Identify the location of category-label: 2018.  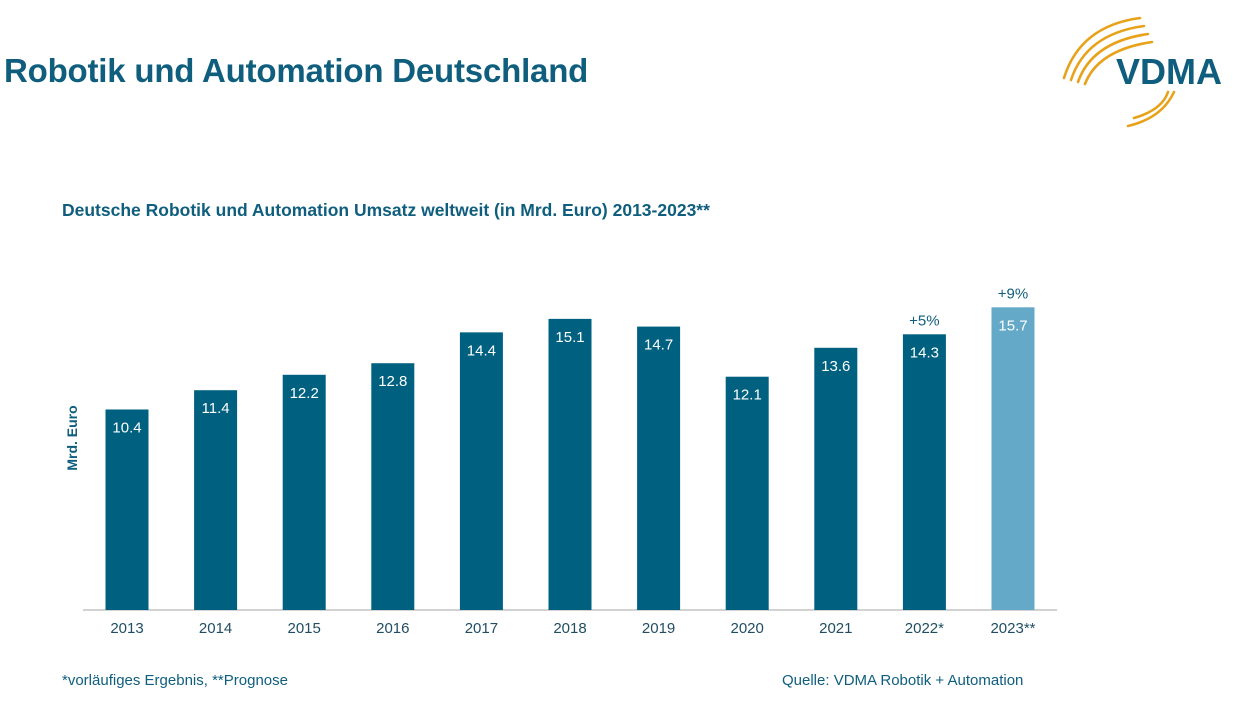
(569, 628).